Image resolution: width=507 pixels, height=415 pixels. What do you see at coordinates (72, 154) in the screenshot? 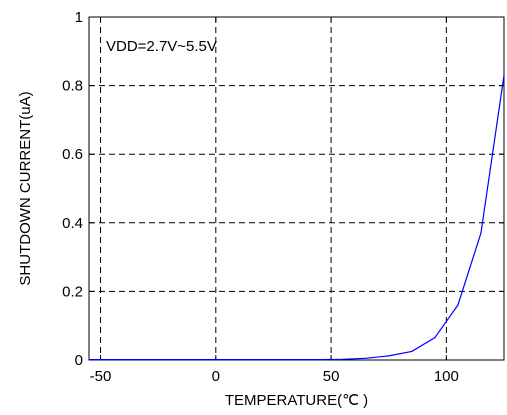
I see `y-tick-label: 0.6` at bounding box center [72, 154].